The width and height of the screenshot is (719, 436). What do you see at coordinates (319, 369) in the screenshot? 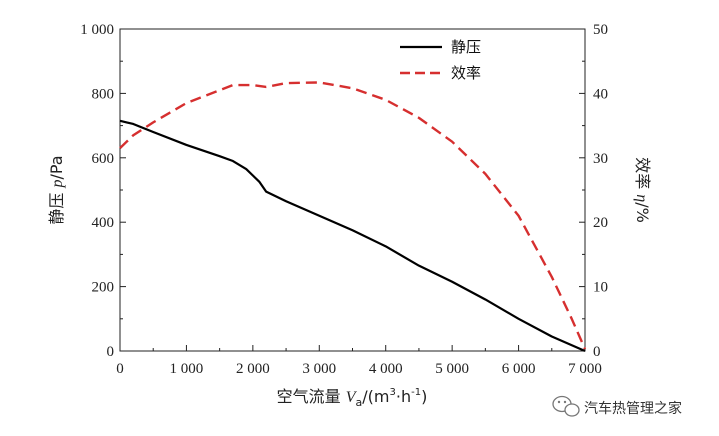
I see `x-tick-label: 3 000` at bounding box center [319, 369].